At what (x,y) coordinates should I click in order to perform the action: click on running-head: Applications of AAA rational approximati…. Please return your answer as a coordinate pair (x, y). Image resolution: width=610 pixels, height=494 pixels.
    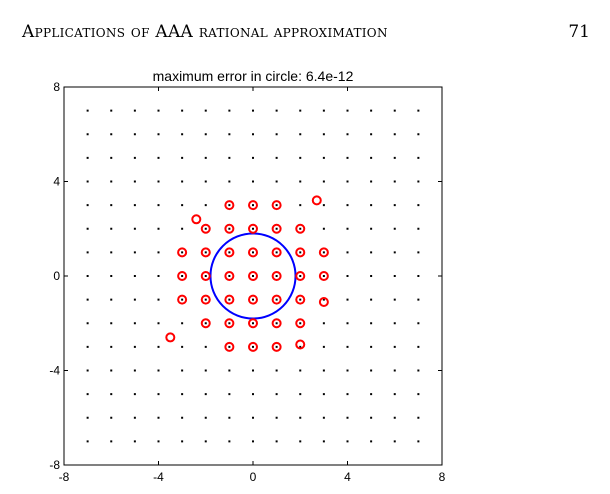
    Looking at the image, I should click on (205, 32).